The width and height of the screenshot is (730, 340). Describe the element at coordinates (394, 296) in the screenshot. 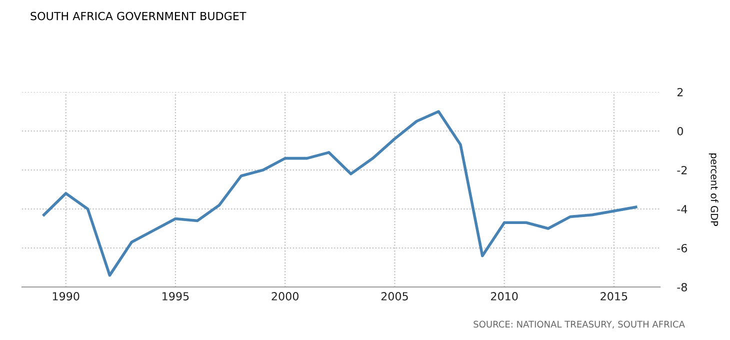

I see `x-tick-label: 2005` at that location.